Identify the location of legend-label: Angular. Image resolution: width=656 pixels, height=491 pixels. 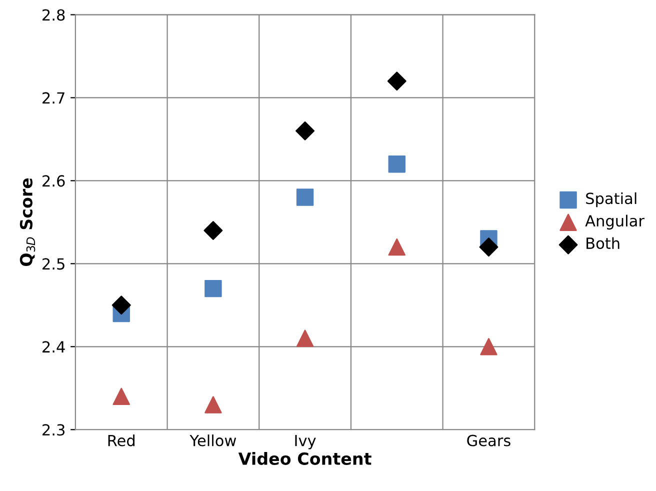
(614, 222).